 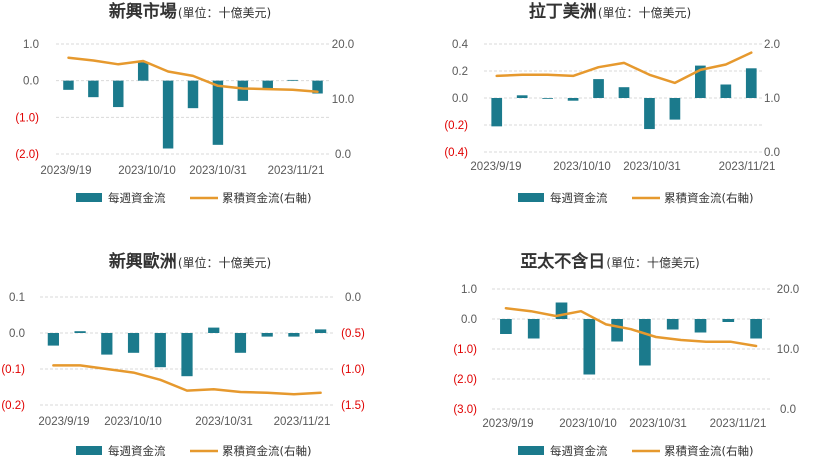 What do you see at coordinates (460, 72) in the screenshot?
I see `left-axis-tick-label: 0.2` at bounding box center [460, 72].